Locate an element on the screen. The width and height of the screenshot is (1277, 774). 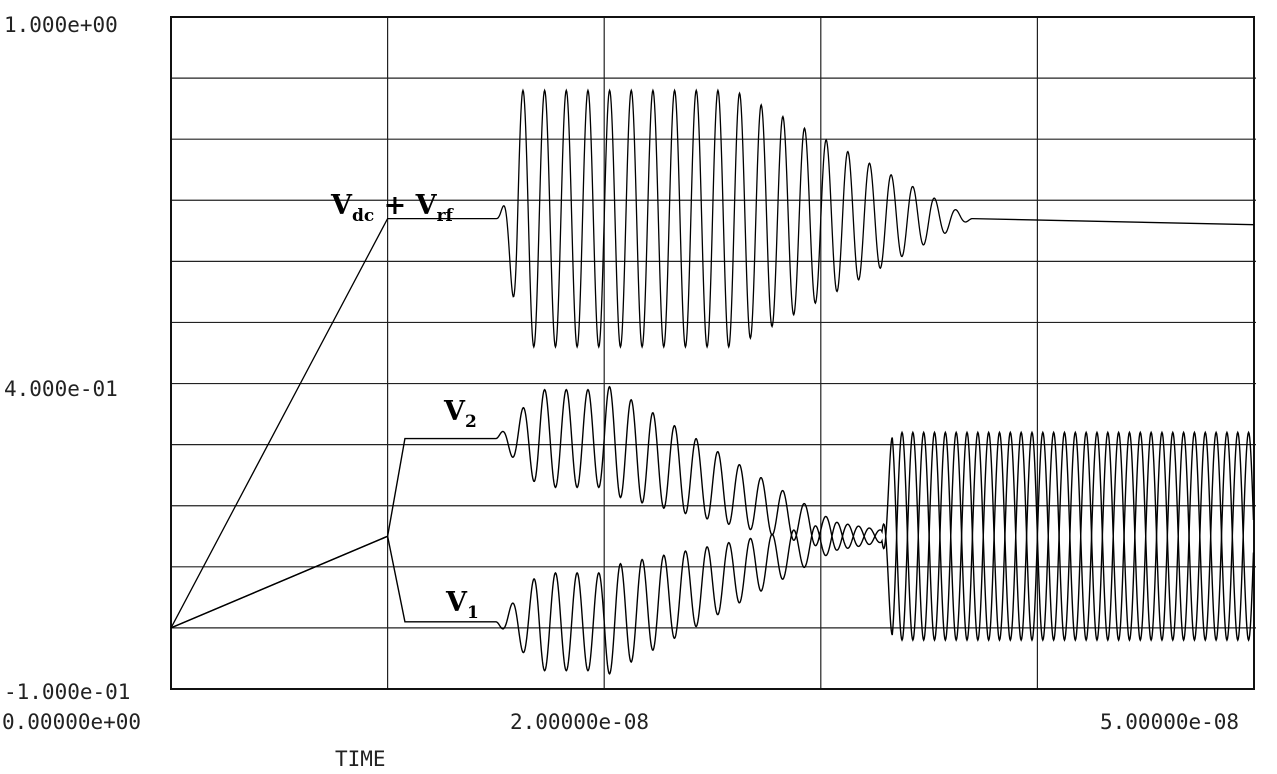
series-label-vdc-vrf: Vdc + Vrf is located at coordinates (392, 208).